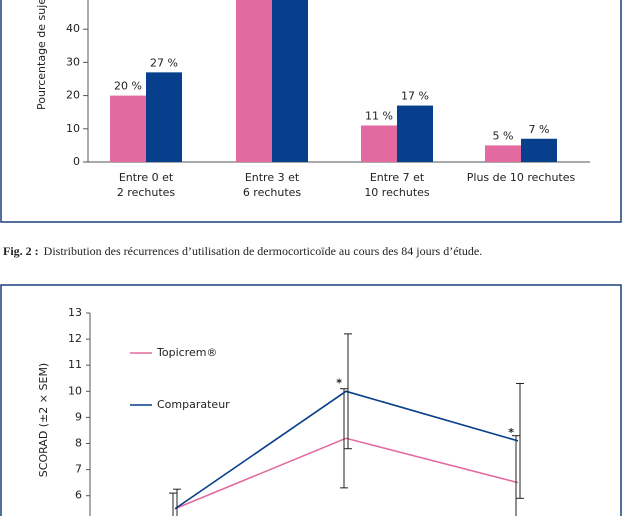 The image size is (623, 516). What do you see at coordinates (503, 135) in the screenshot?
I see `value-label: 5 %` at bounding box center [503, 135].